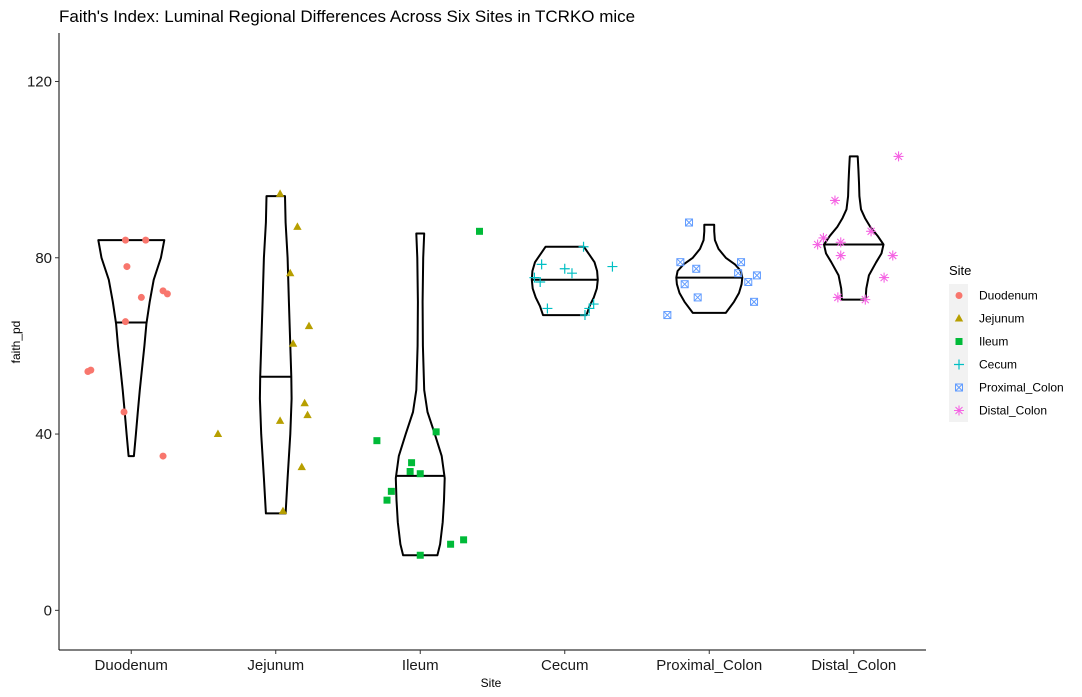  Describe the element at coordinates (958, 353) in the screenshot. I see `legend-key-background` at that location.